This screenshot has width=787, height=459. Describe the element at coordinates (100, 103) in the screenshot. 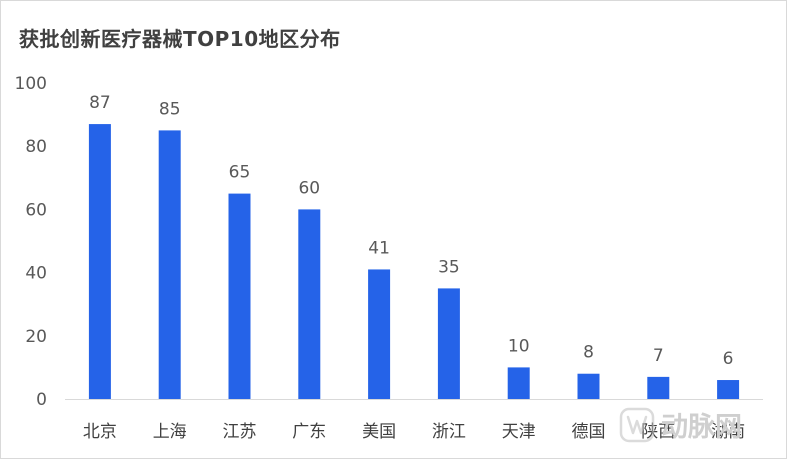

I see `bar-value-label: 87` at that location.